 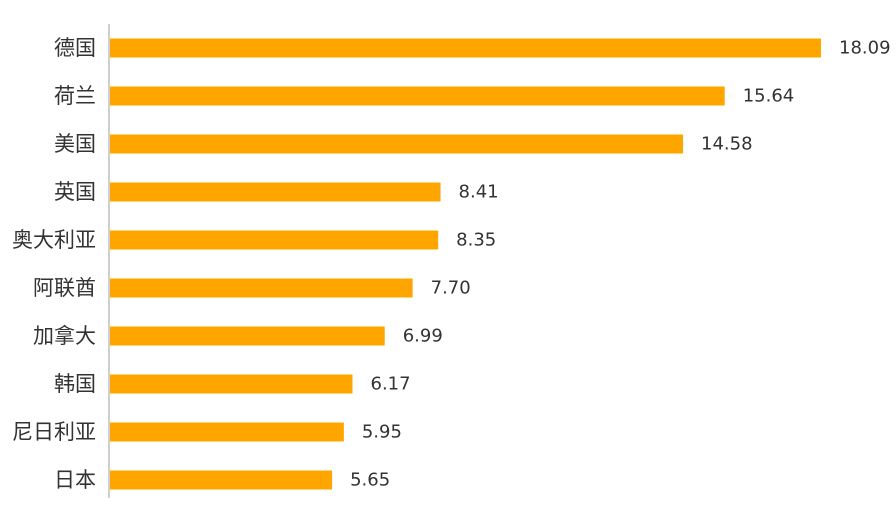 What do you see at coordinates (382, 432) in the screenshot?
I see `value-label: 5.95` at bounding box center [382, 432].